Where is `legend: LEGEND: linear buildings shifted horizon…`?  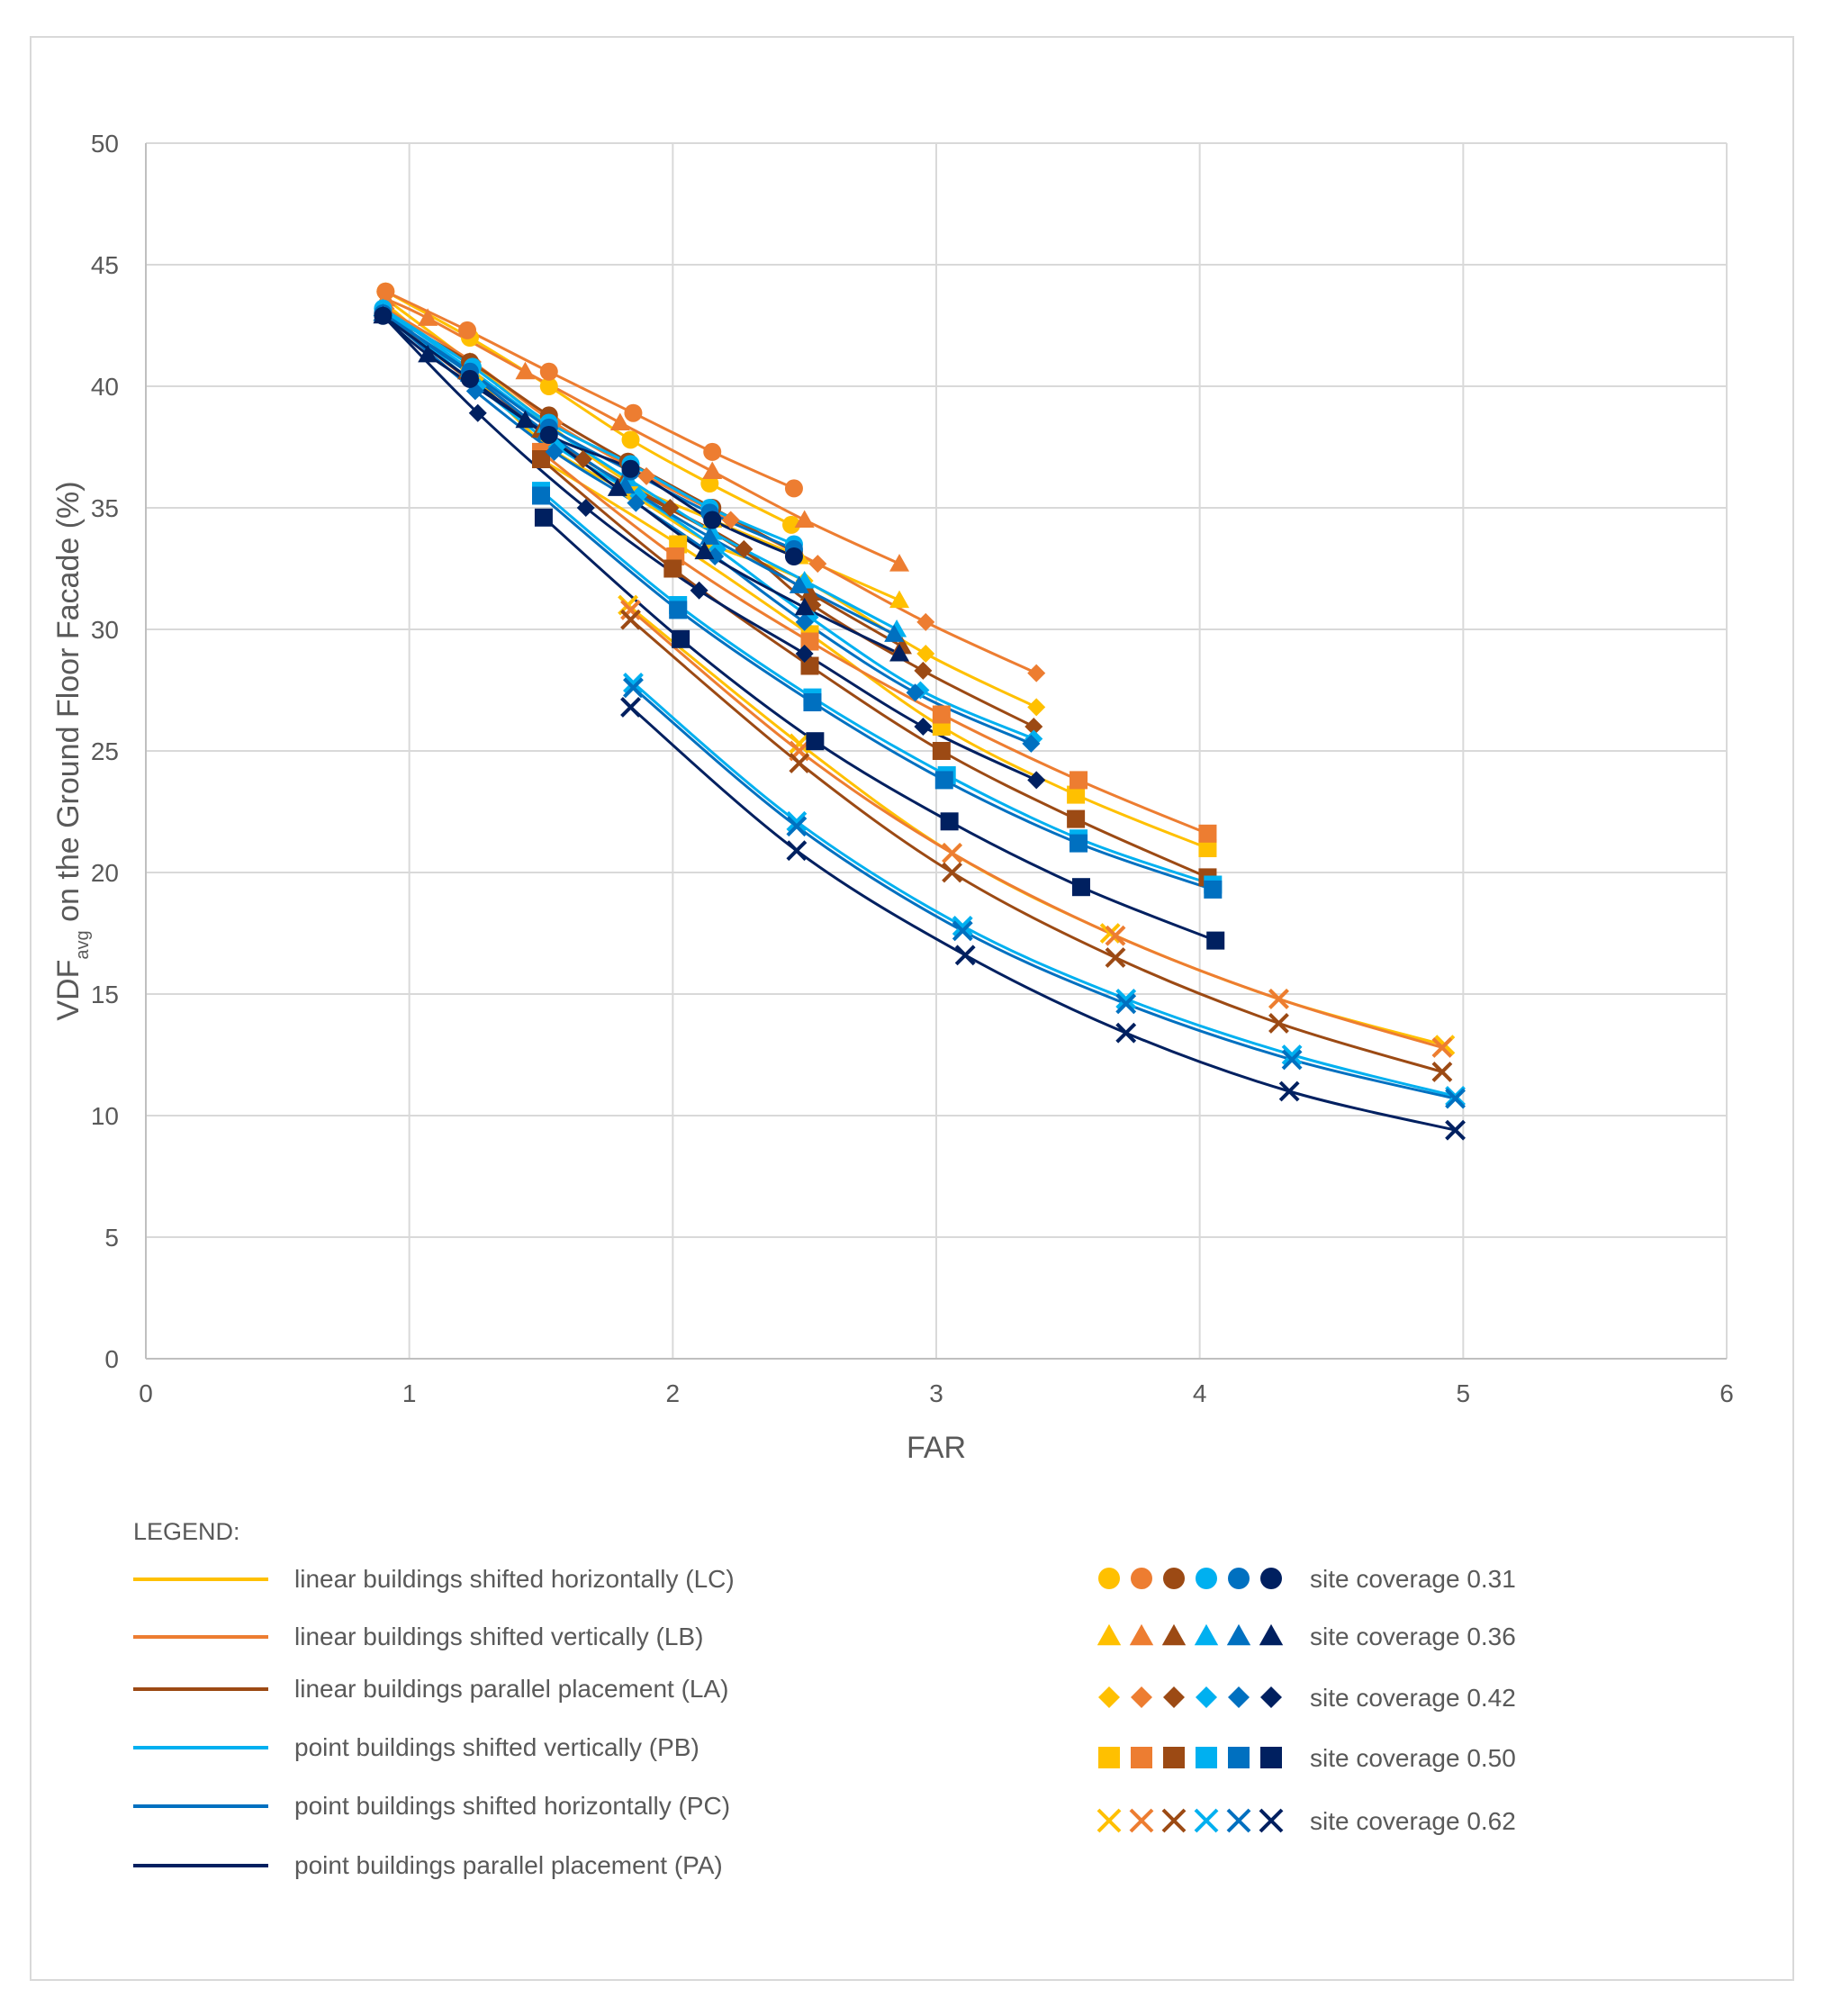 legend: LEGEND: linear buildings shifted horizon… is located at coordinates (824, 1698).